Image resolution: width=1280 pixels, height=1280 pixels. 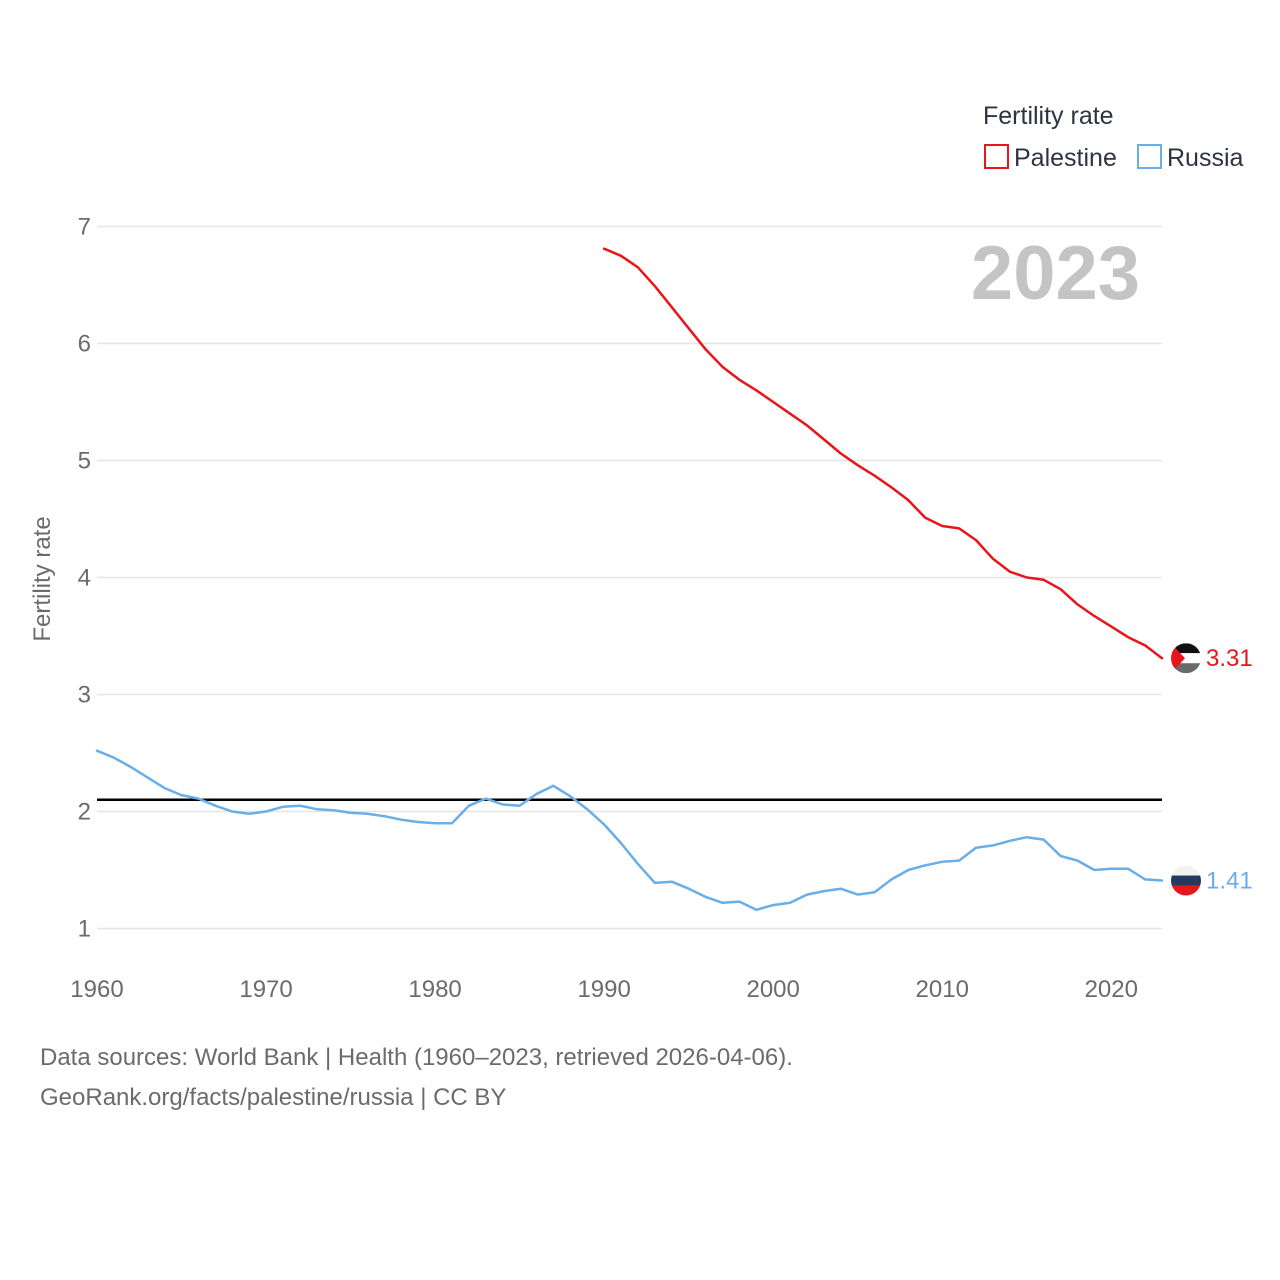 I want to click on y-tick-label: 3, so click(x=84, y=695).